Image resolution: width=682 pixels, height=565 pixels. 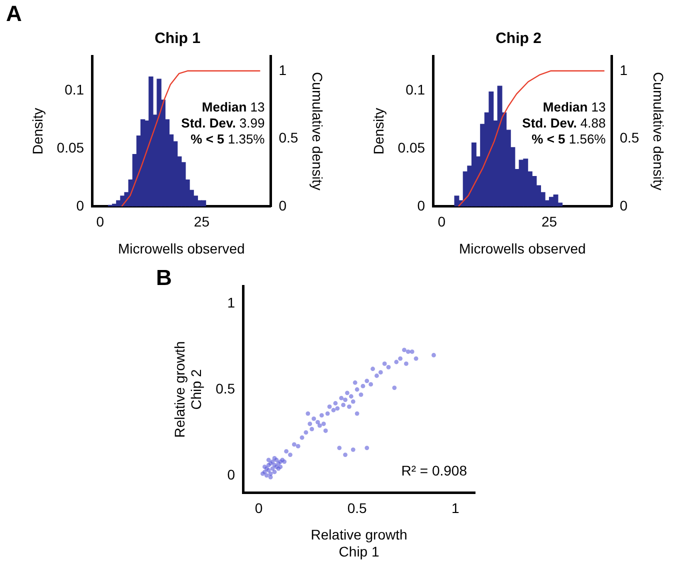 I want to click on annotation: Std. Dev. 4.88, so click(x=564, y=123).